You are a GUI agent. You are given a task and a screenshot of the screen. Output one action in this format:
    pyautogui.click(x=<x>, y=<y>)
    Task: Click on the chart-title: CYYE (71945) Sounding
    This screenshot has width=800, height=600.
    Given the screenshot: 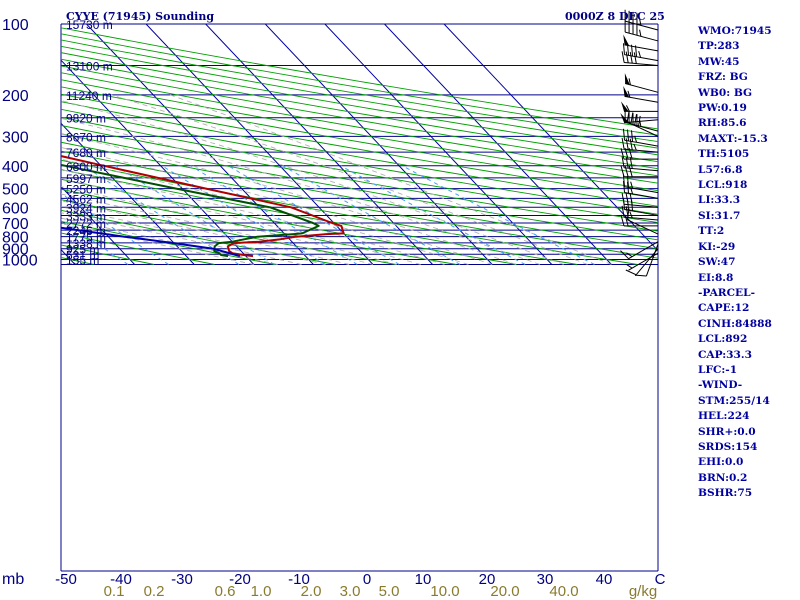 What is the action you would take?
    pyautogui.click(x=140, y=16)
    